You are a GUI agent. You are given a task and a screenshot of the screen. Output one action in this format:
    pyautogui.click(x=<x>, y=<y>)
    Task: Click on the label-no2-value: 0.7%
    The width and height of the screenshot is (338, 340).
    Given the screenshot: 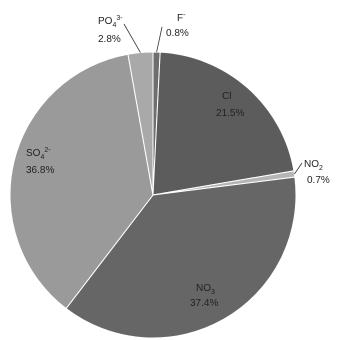 What is the action you would take?
    pyautogui.click(x=318, y=180)
    